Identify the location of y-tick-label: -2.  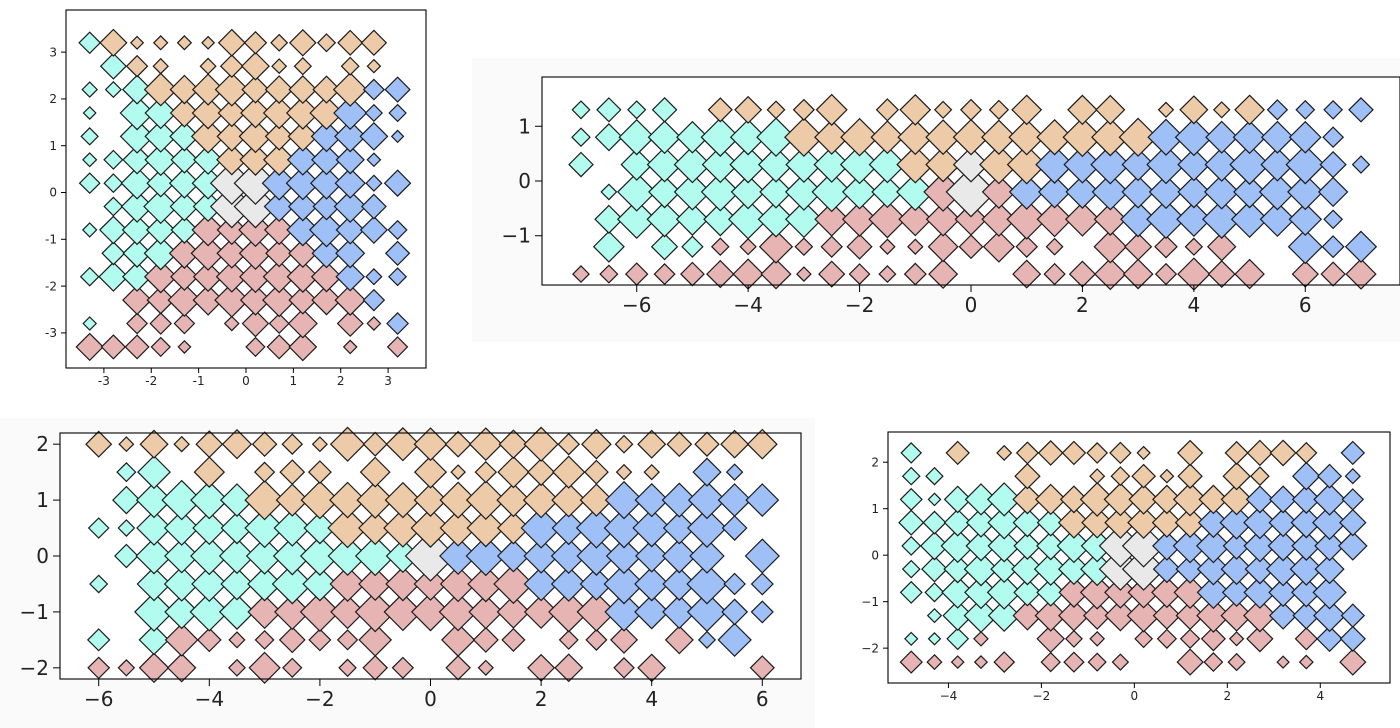
(51, 286).